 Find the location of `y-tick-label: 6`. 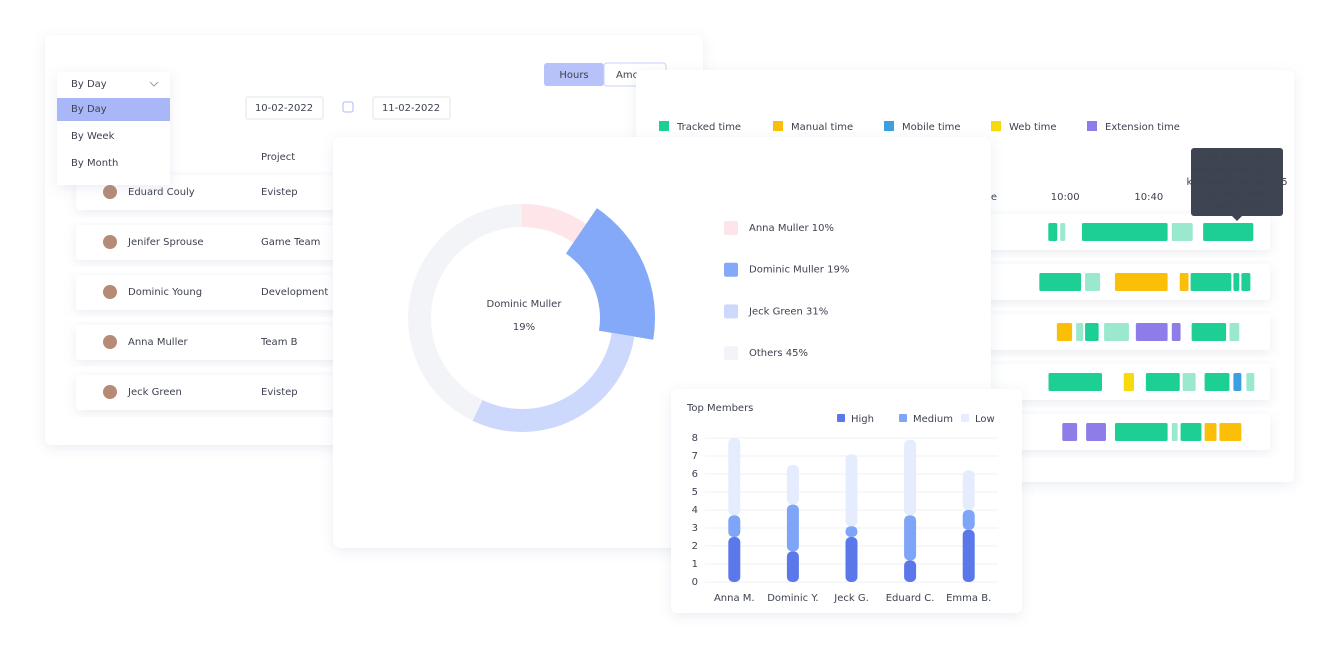

y-tick-label: 6 is located at coordinates (695, 474).